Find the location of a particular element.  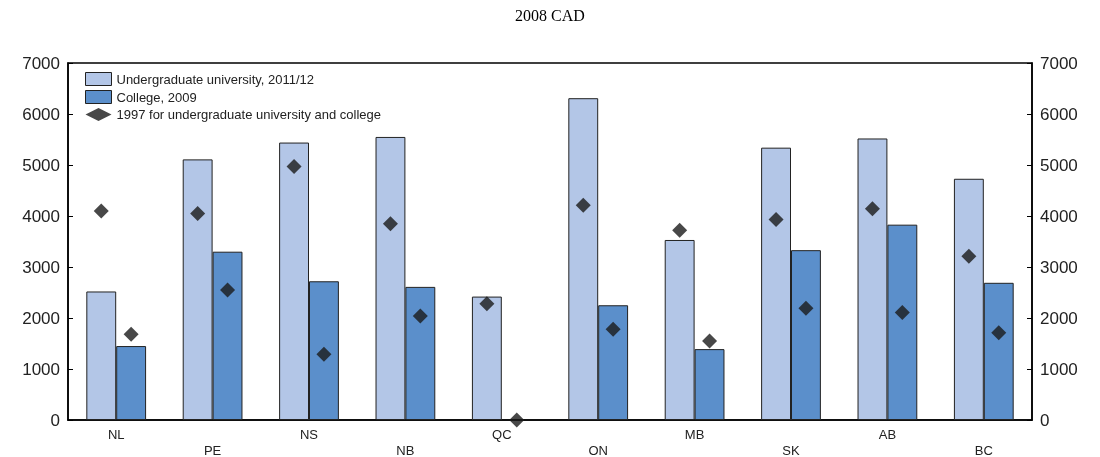

x-tick-label: MB is located at coordinates (694, 434).